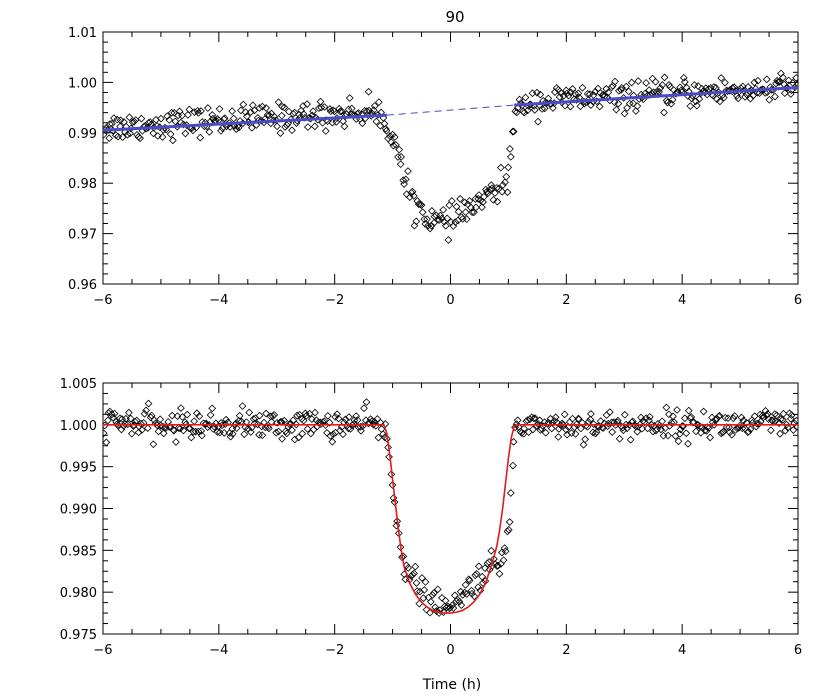 Image resolution: width=830 pixels, height=700 pixels. Describe the element at coordinates (682, 650) in the screenshot. I see `x-tick-label: 4` at that location.